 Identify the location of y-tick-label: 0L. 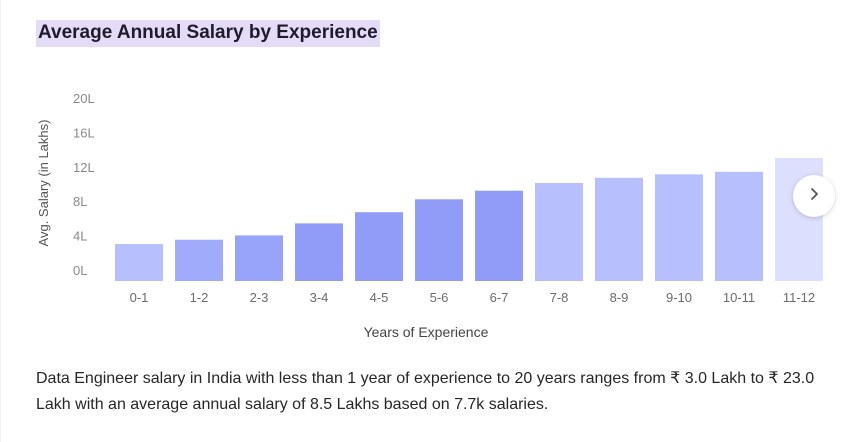
(80, 270).